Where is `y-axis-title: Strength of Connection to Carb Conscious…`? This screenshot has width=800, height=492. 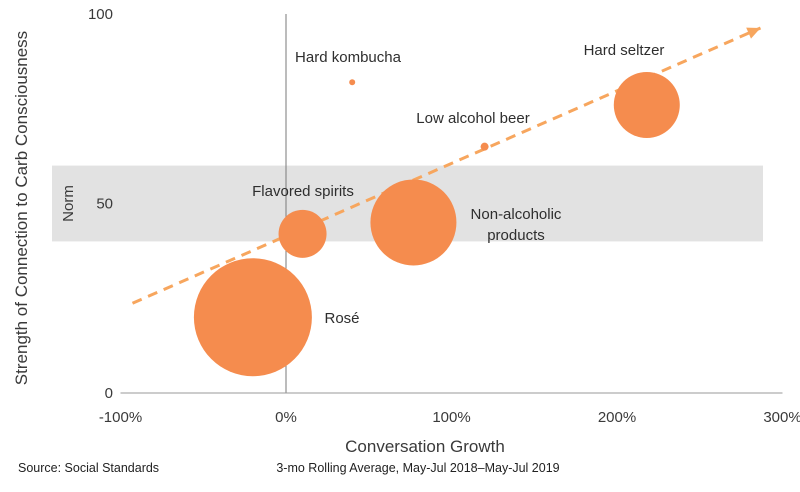 y-axis-title: Strength of Connection to Carb Conscious… is located at coordinates (21, 208).